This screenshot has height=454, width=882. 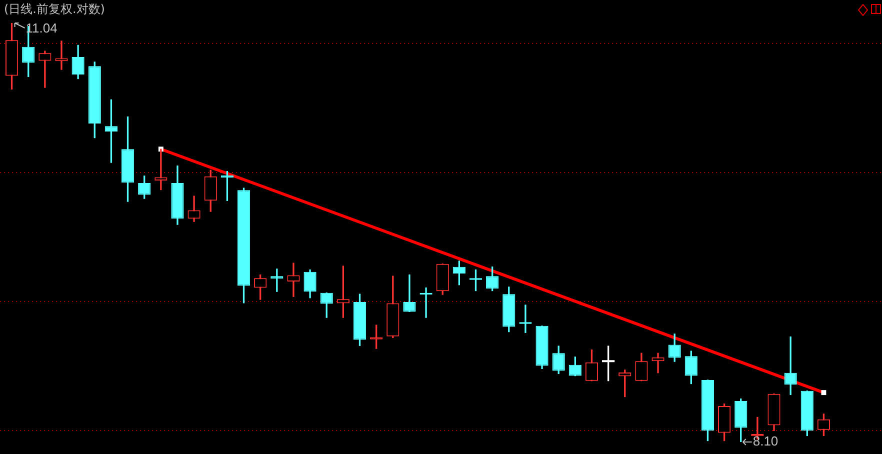 What do you see at coordinates (42, 28) in the screenshot?
I see `annotation: 11.04` at bounding box center [42, 28].